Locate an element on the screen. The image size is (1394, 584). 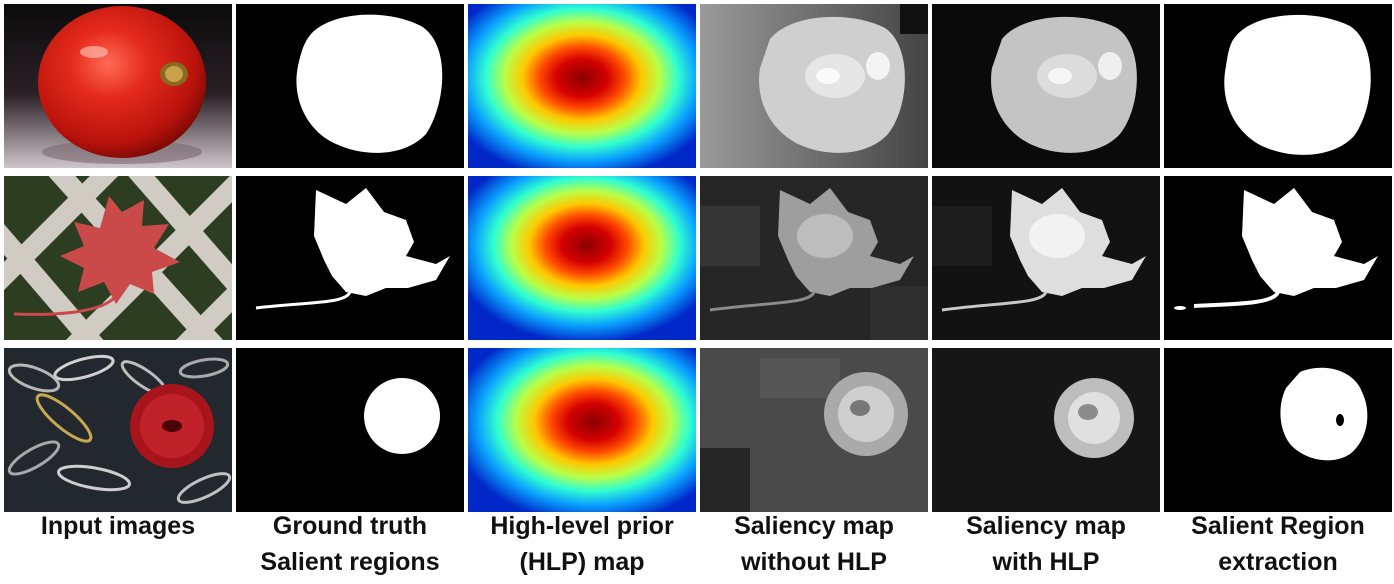
column-label-saliency-without: Saliency map without HLP is located at coordinates (814, 544).